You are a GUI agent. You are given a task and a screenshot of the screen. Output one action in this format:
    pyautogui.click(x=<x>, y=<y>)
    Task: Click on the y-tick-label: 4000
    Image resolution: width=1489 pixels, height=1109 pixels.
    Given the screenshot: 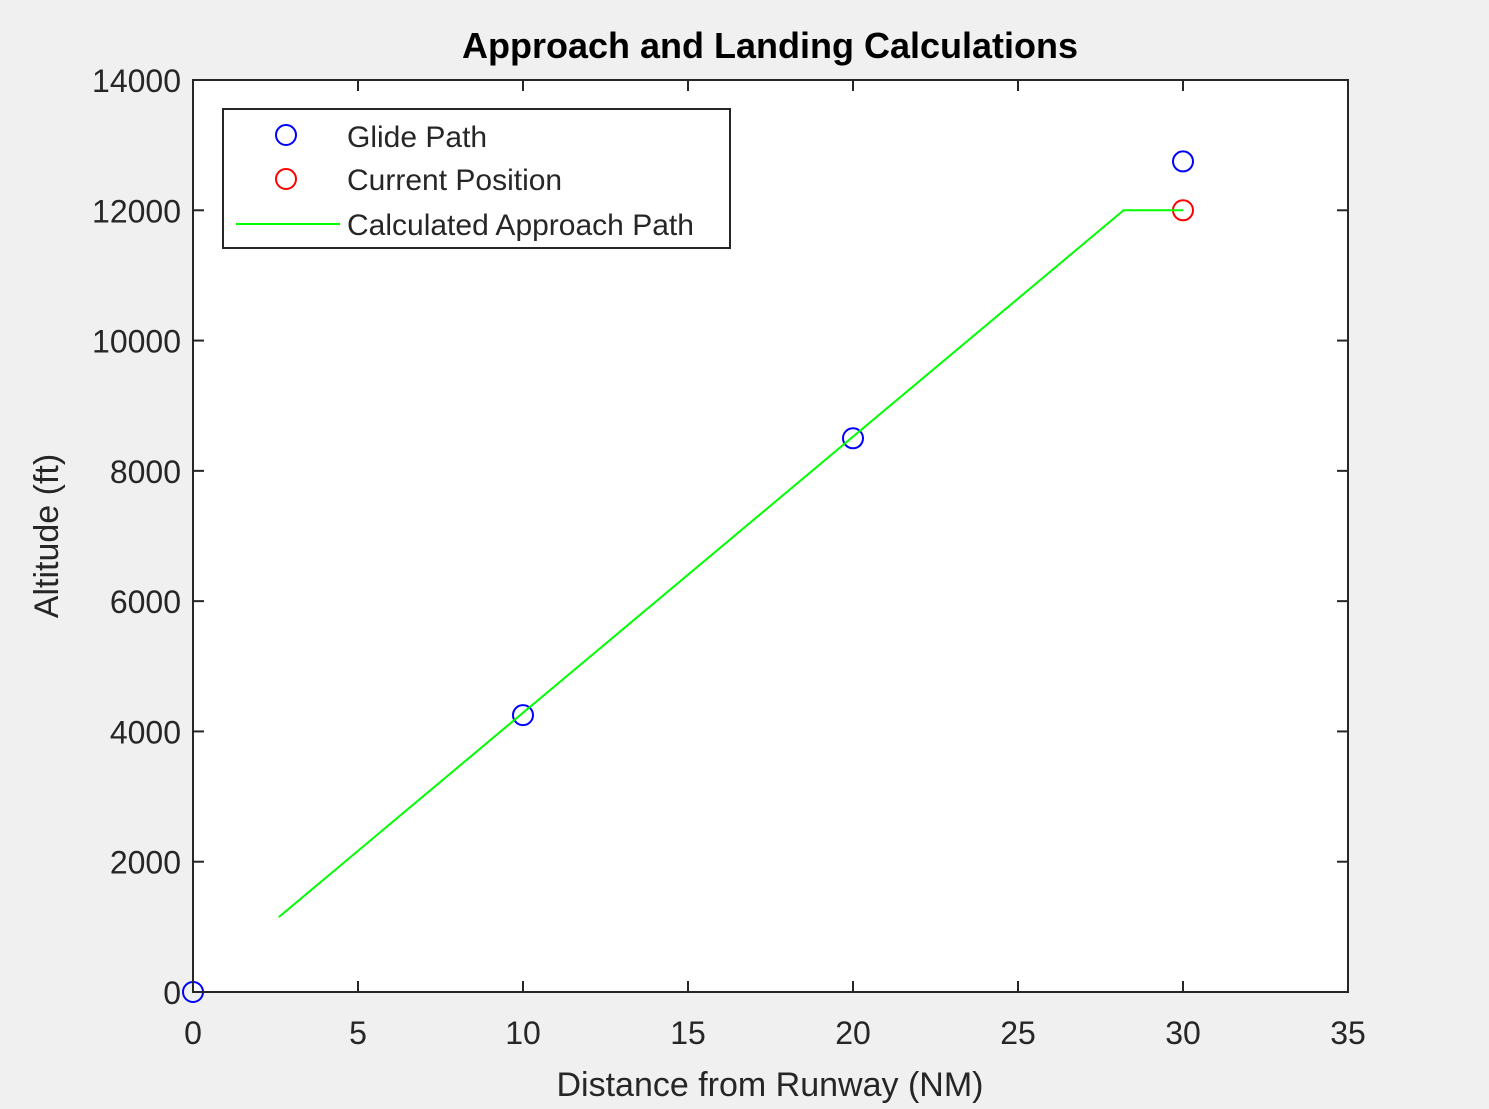 What is the action you would take?
    pyautogui.click(x=145, y=732)
    